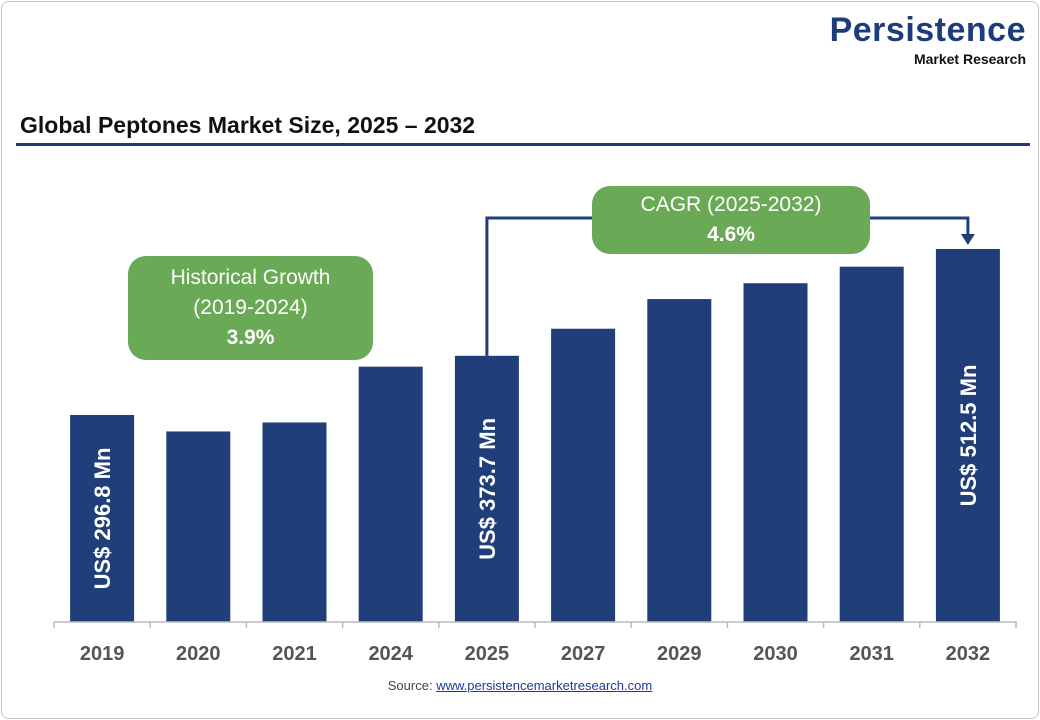 This screenshot has width=1040, height=720. Describe the element at coordinates (871, 654) in the screenshot. I see `x-tick-label-2031: 2031` at that location.